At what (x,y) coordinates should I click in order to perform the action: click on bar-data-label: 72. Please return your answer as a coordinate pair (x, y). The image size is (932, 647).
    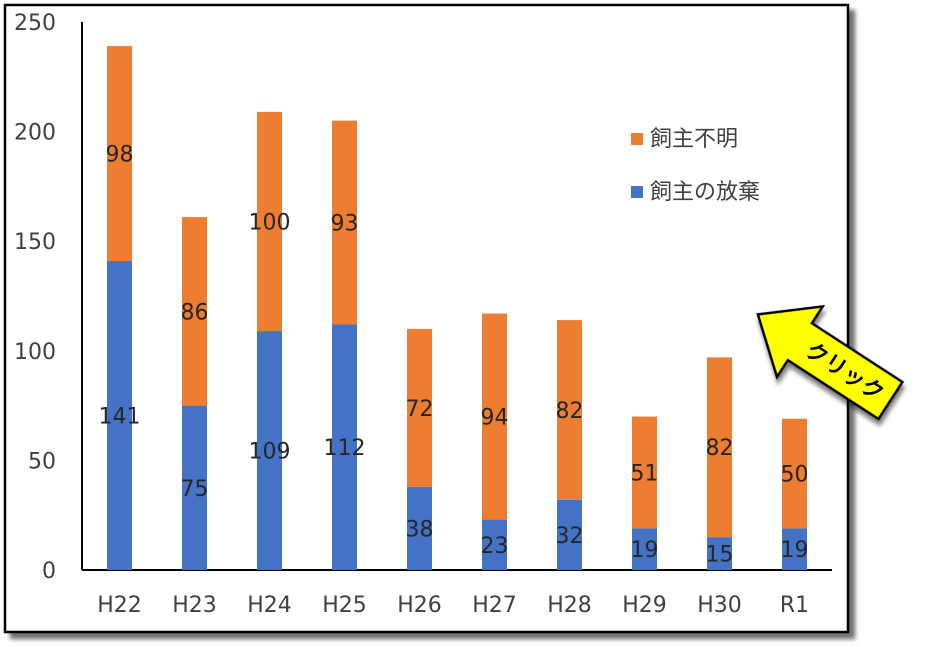
    Looking at the image, I should click on (420, 409).